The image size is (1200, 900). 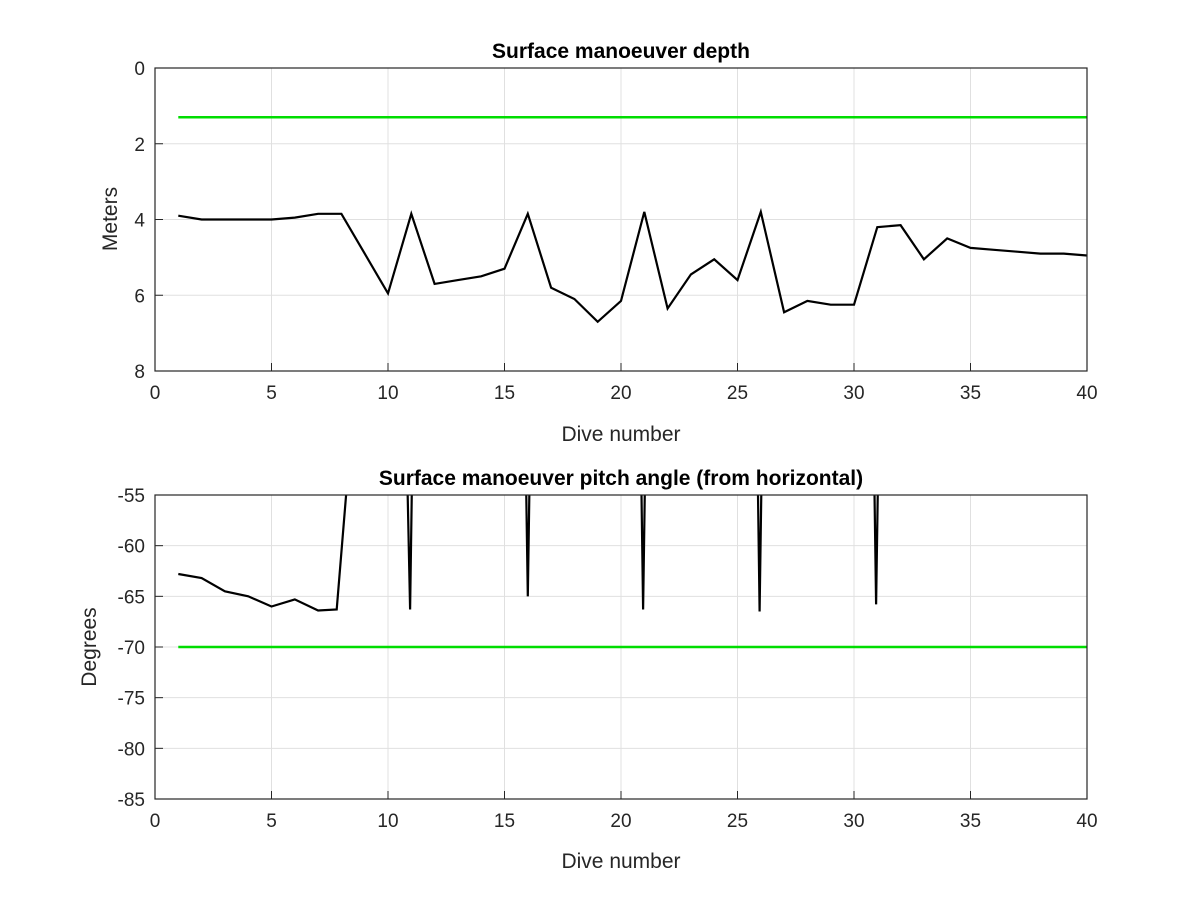 I want to click on depth-x-axis-label: Dive number, so click(x=620, y=434).